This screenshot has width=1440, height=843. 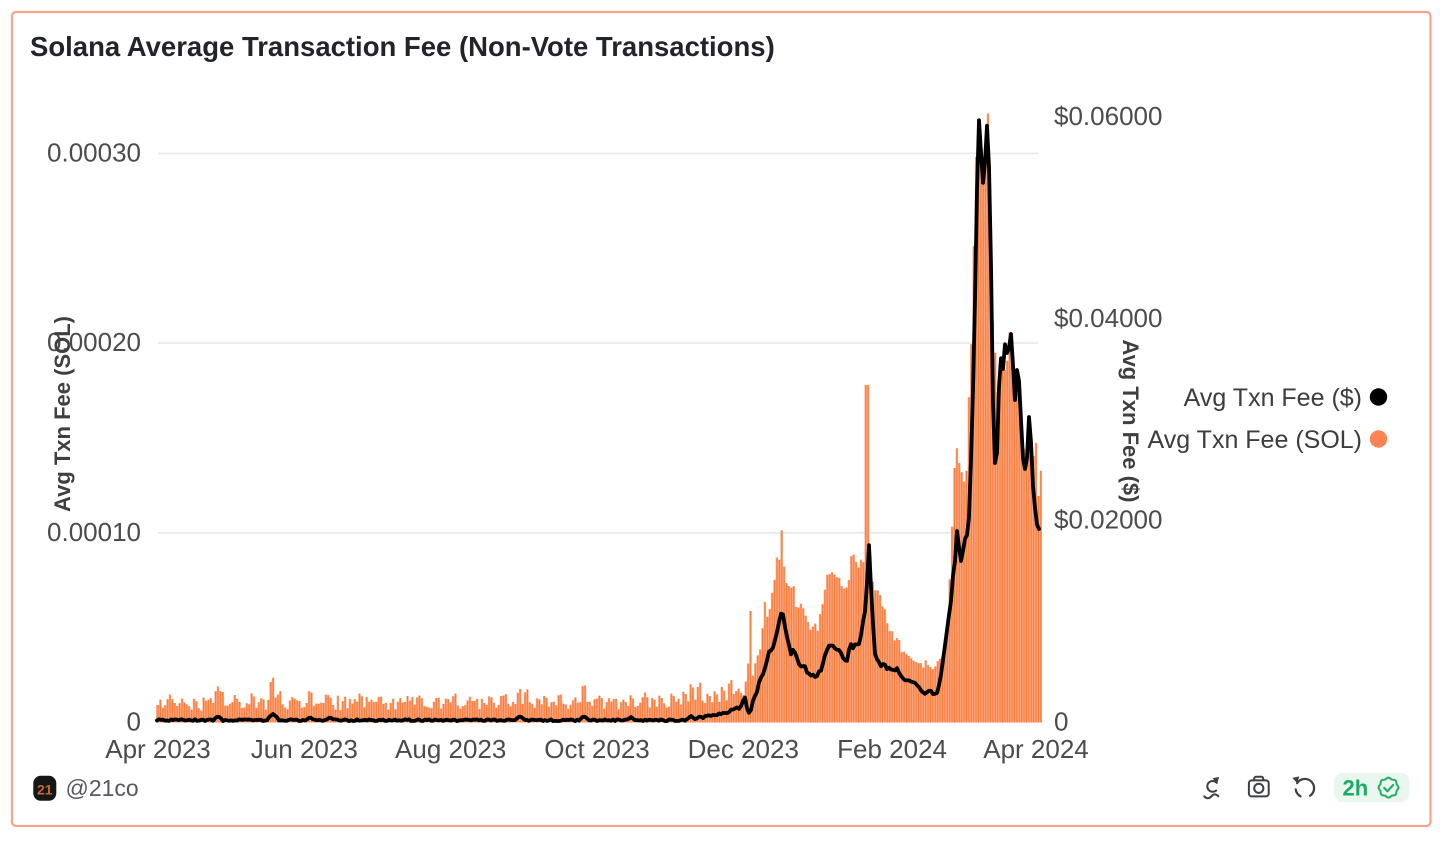 I want to click on svg-text: $0.06000, so click(x=1108, y=116).